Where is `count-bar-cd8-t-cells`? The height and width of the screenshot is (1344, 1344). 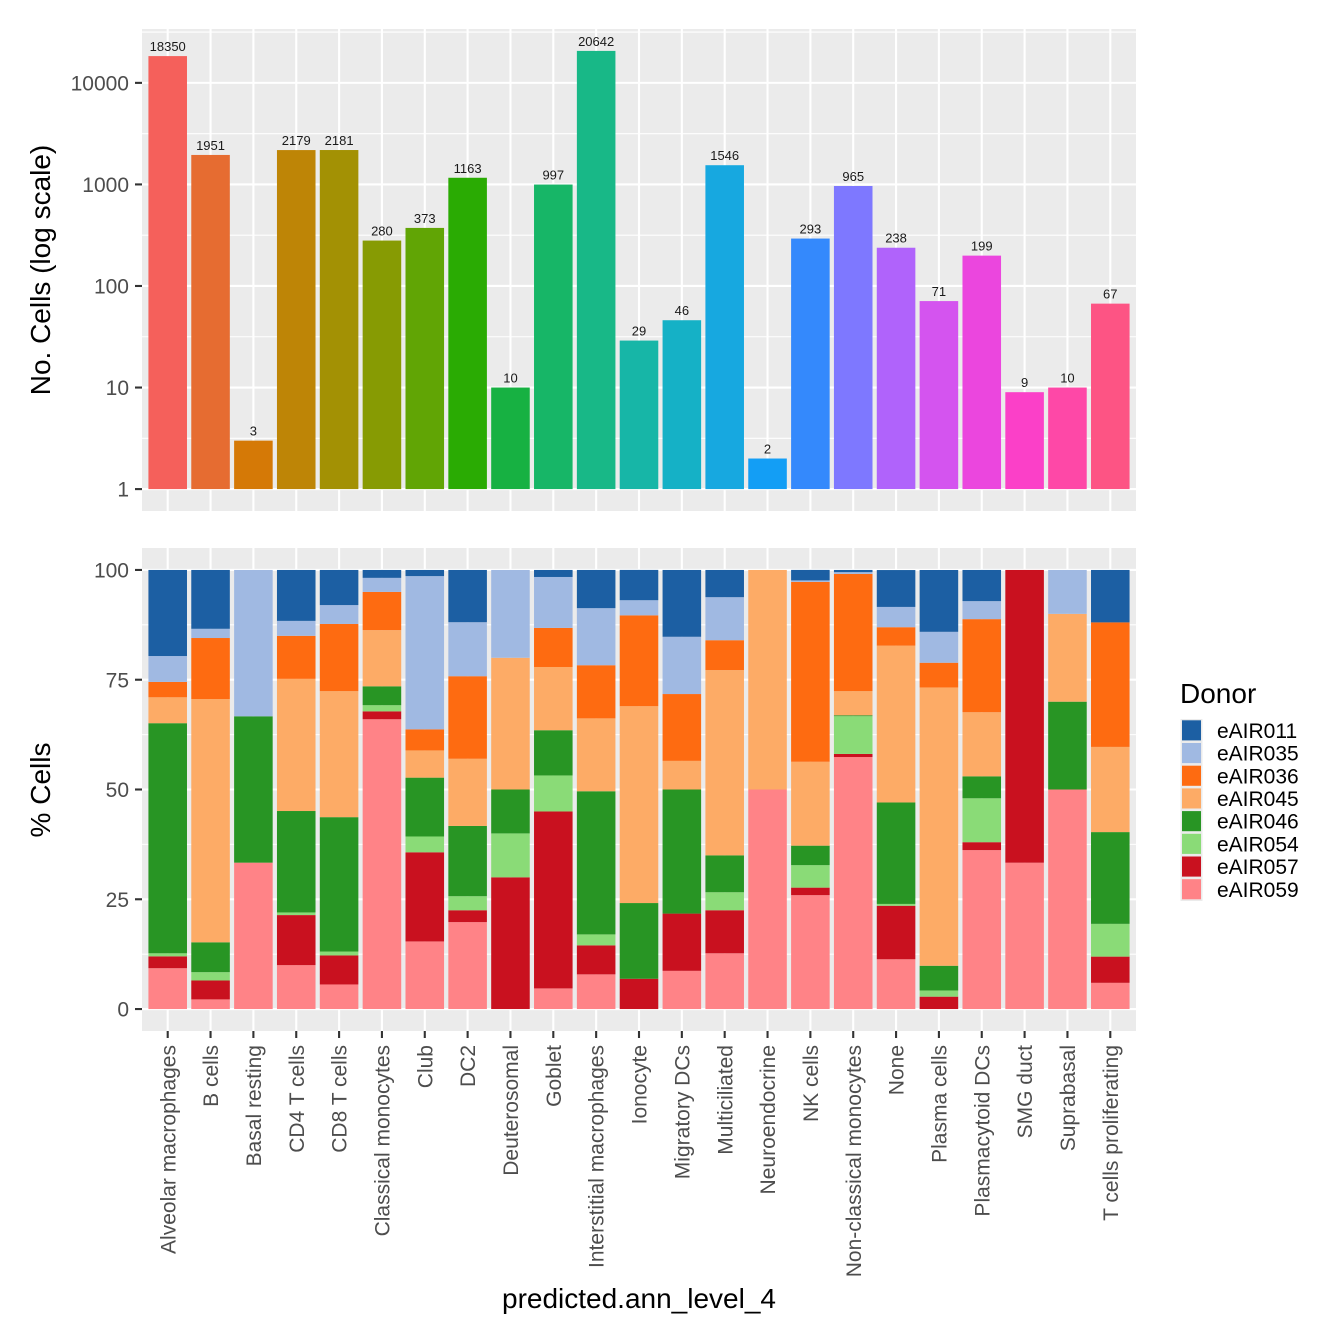 count-bar-cd8-t-cells is located at coordinates (339, 320).